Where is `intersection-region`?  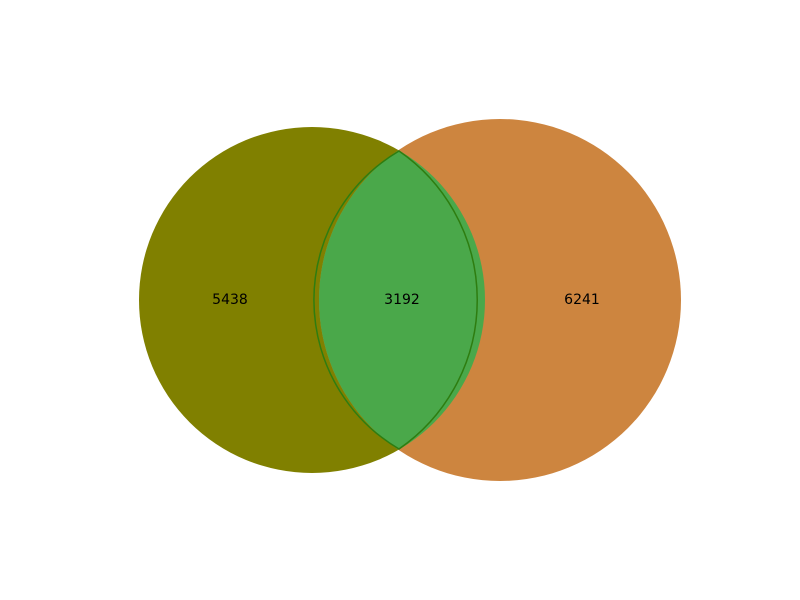 intersection-region is located at coordinates (402, 300).